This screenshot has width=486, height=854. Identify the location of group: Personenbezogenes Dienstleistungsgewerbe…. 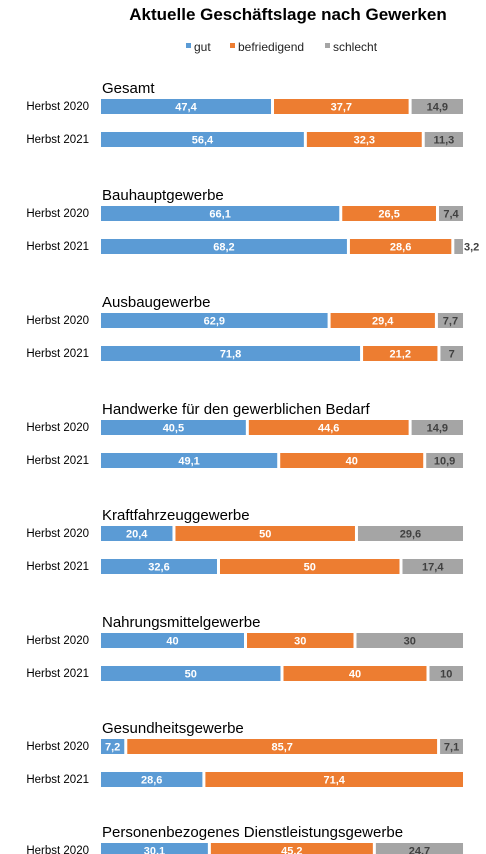
(245, 839).